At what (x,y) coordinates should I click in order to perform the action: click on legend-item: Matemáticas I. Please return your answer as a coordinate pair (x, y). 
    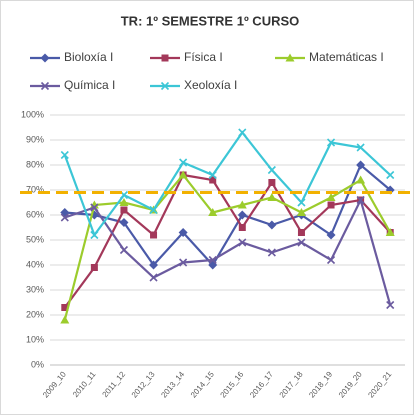
    Looking at the image, I should click on (329, 57).